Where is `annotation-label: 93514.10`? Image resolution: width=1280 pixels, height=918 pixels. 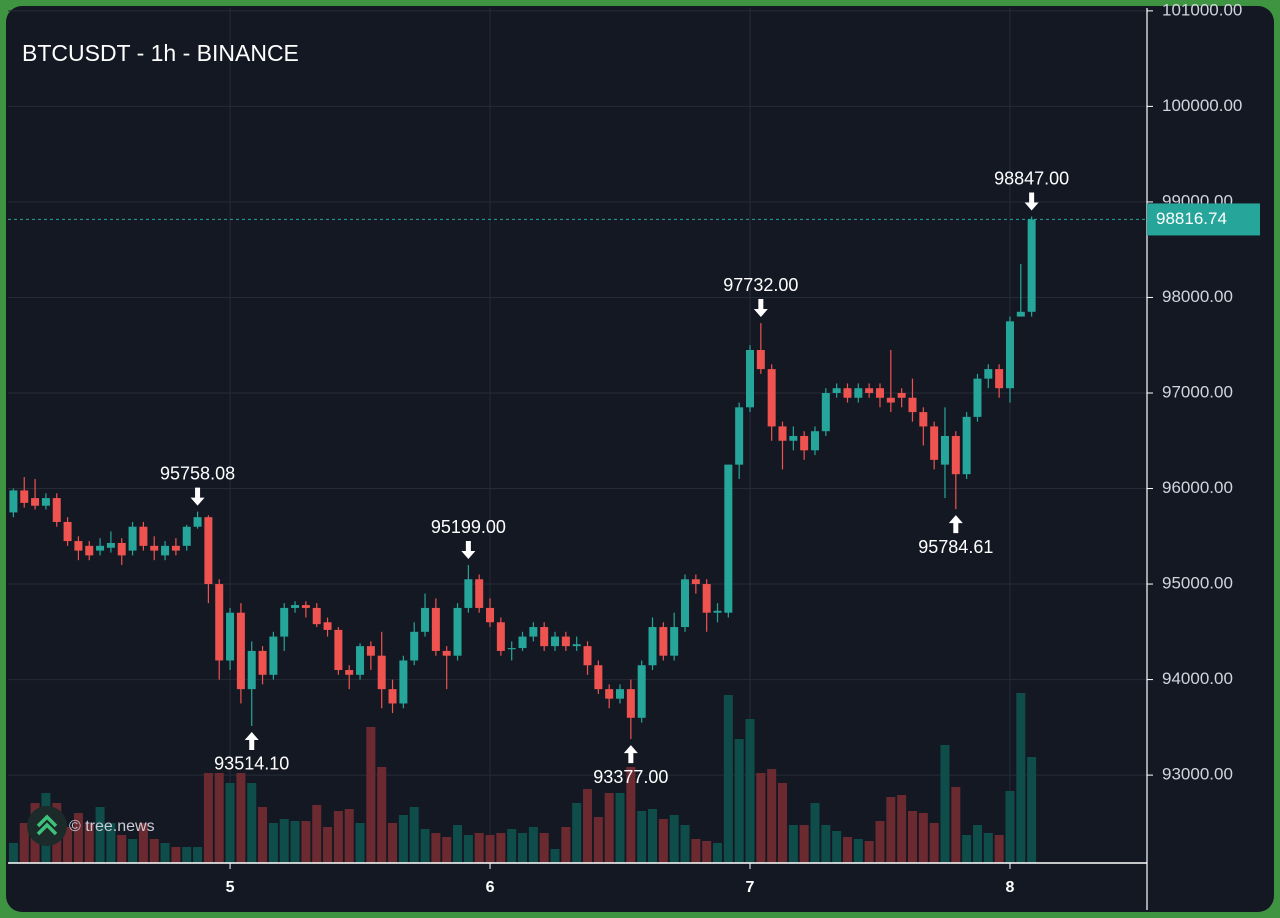
annotation-label: 93514.10 is located at coordinates (251, 764).